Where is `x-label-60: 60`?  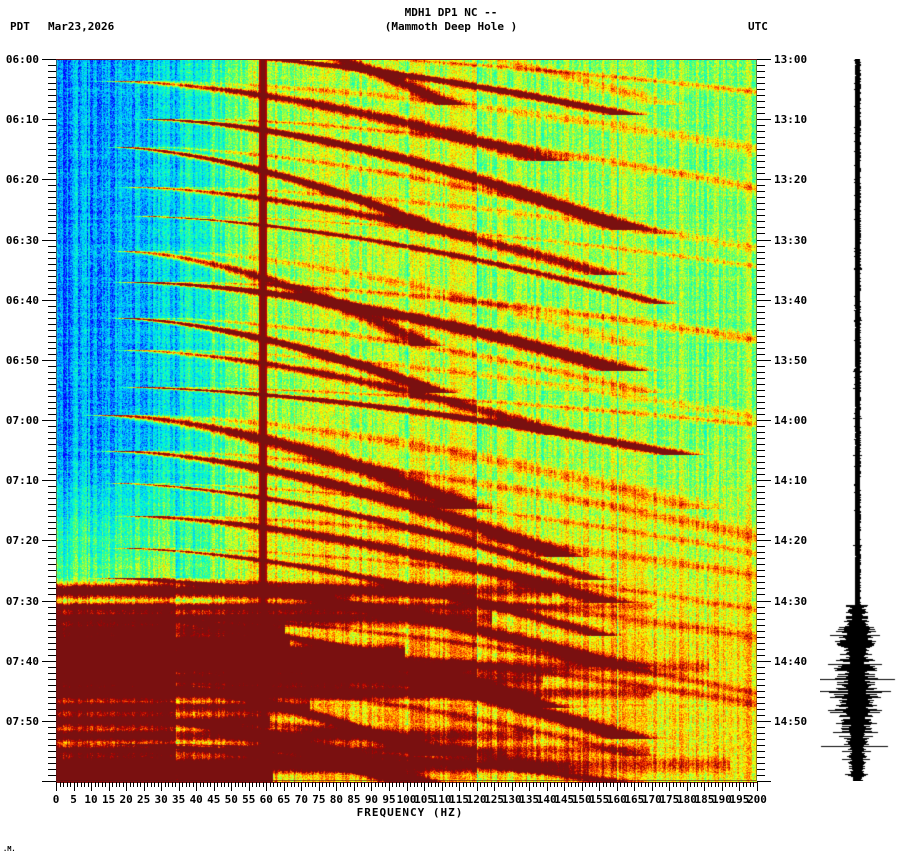
x-label-60: 60 is located at coordinates (266, 799).